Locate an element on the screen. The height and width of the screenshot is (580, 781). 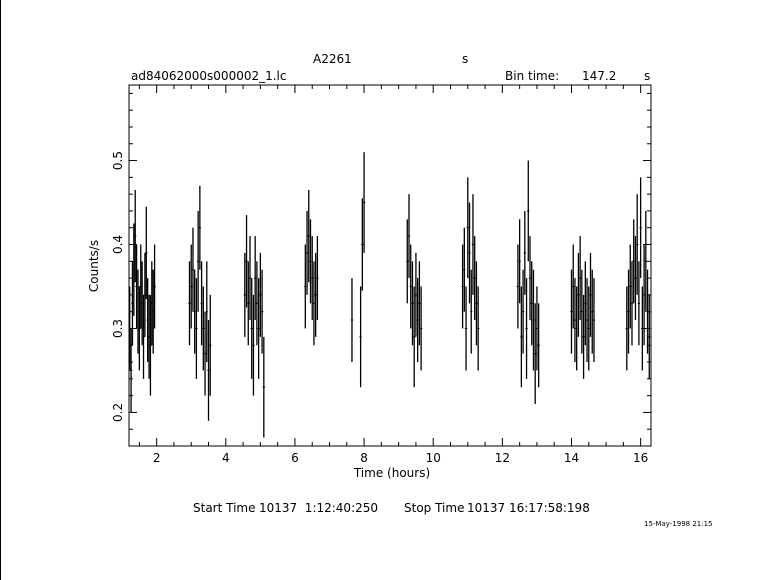
bin-time-value: 147.2 is located at coordinates (599, 76).